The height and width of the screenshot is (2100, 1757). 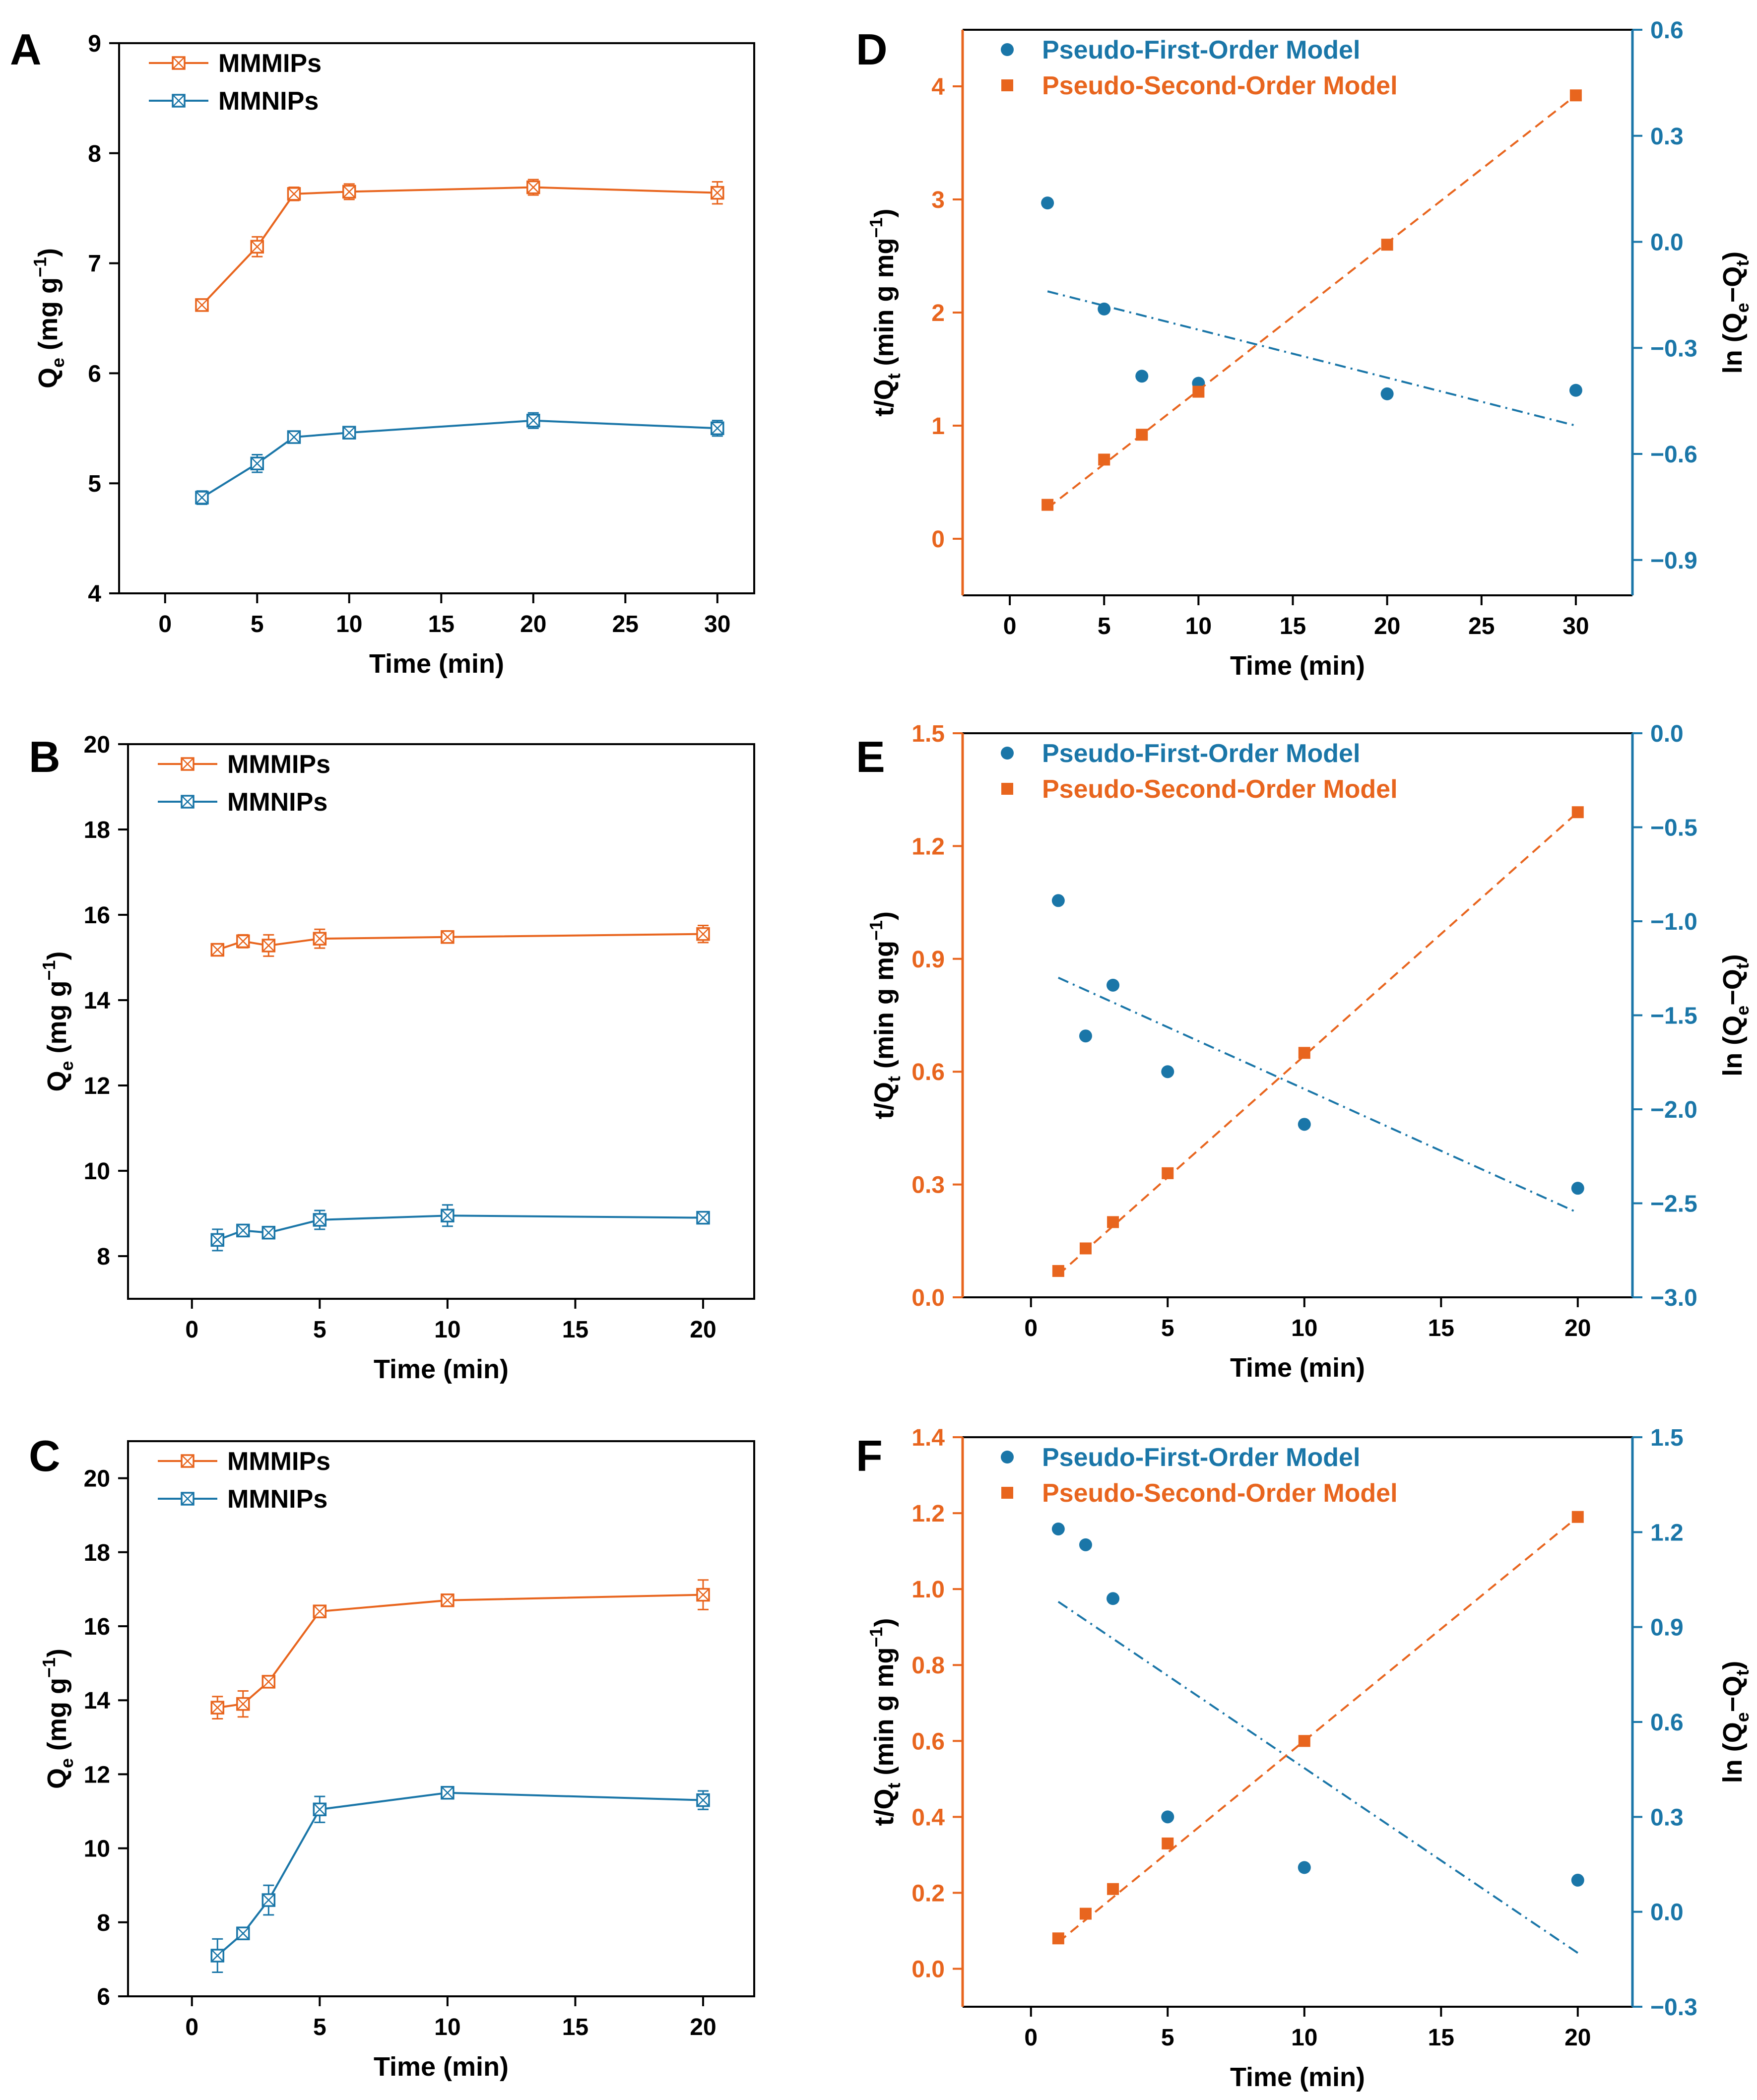 I want to click on y-label-main: Q, so click(x=57, y=1778).